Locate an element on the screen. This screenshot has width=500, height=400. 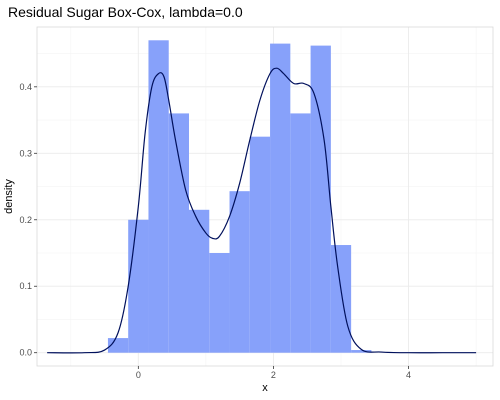
x-tick-label: 4 is located at coordinates (408, 375).